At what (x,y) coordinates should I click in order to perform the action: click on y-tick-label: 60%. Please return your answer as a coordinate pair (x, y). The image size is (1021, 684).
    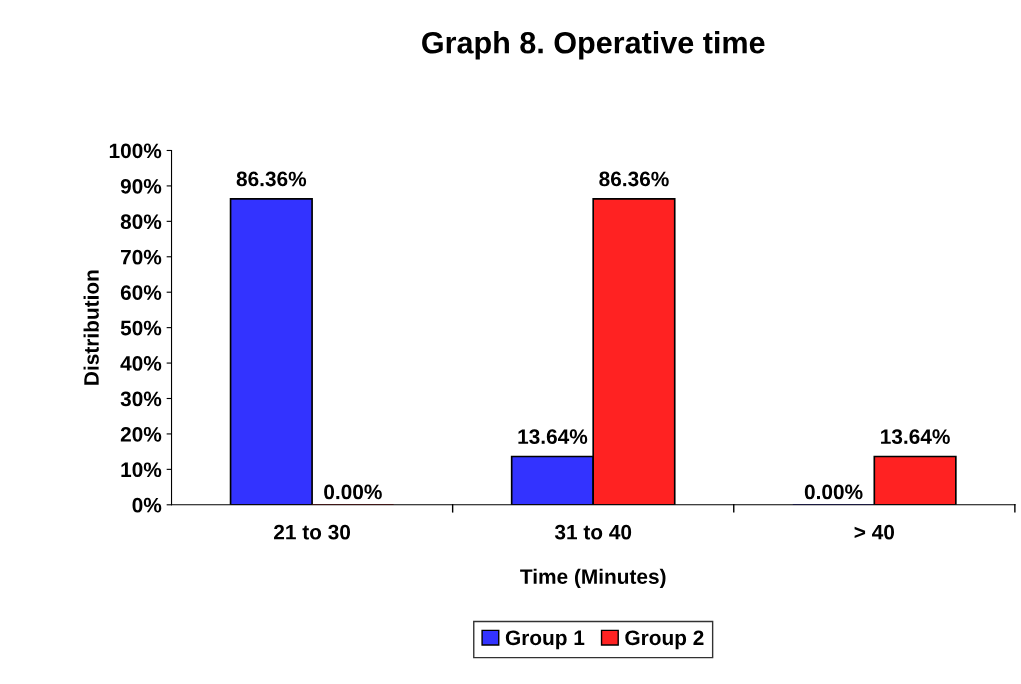
    Looking at the image, I should click on (141, 292).